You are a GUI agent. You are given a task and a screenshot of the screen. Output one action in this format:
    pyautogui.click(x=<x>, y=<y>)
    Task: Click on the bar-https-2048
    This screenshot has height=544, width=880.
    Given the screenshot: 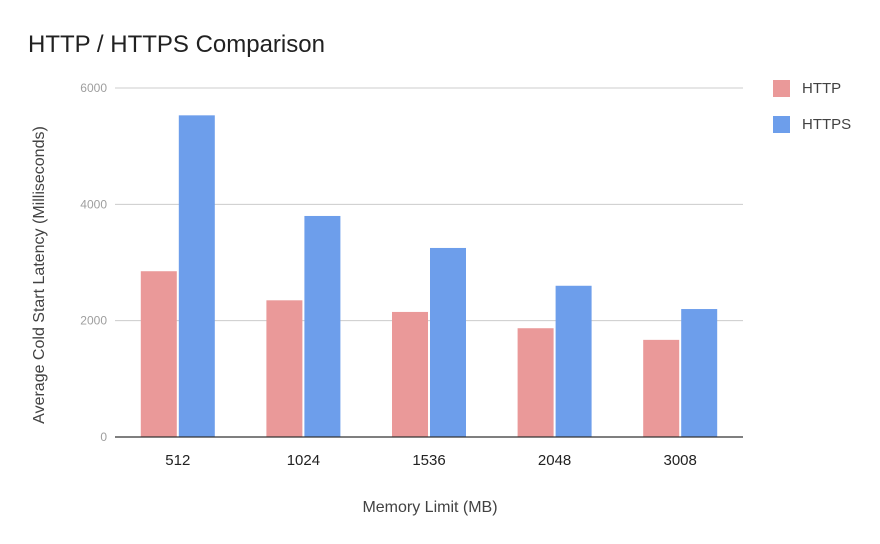 What is the action you would take?
    pyautogui.click(x=573, y=361)
    